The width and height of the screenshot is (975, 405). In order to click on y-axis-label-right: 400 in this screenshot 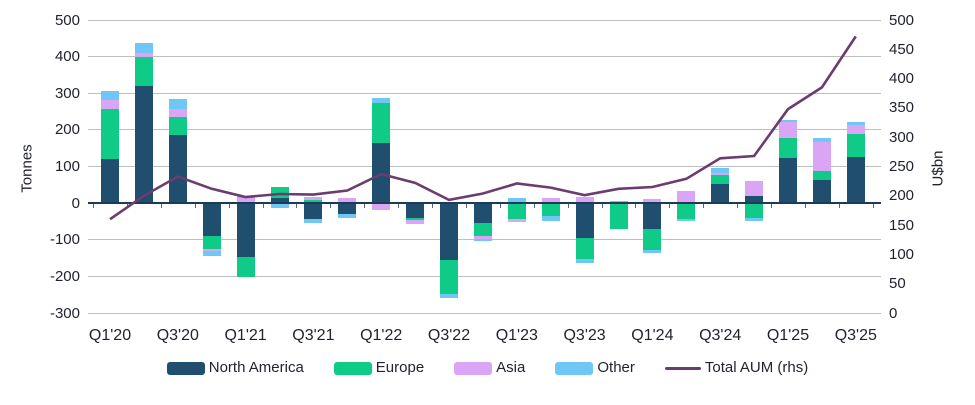, I will do `click(902, 79)`.